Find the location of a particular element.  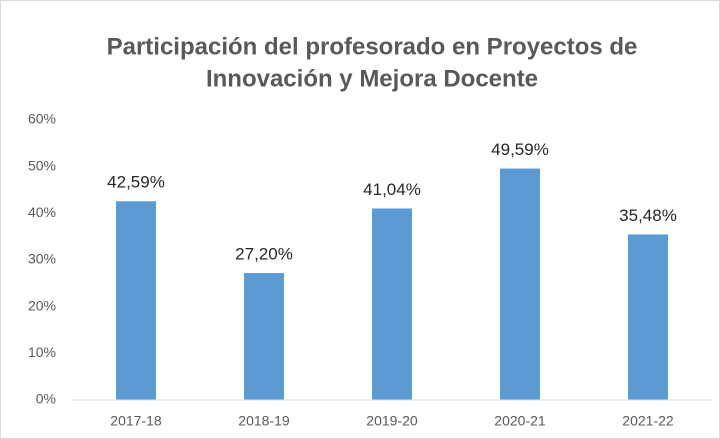

x-tick-label: 2018-19 is located at coordinates (264, 421).